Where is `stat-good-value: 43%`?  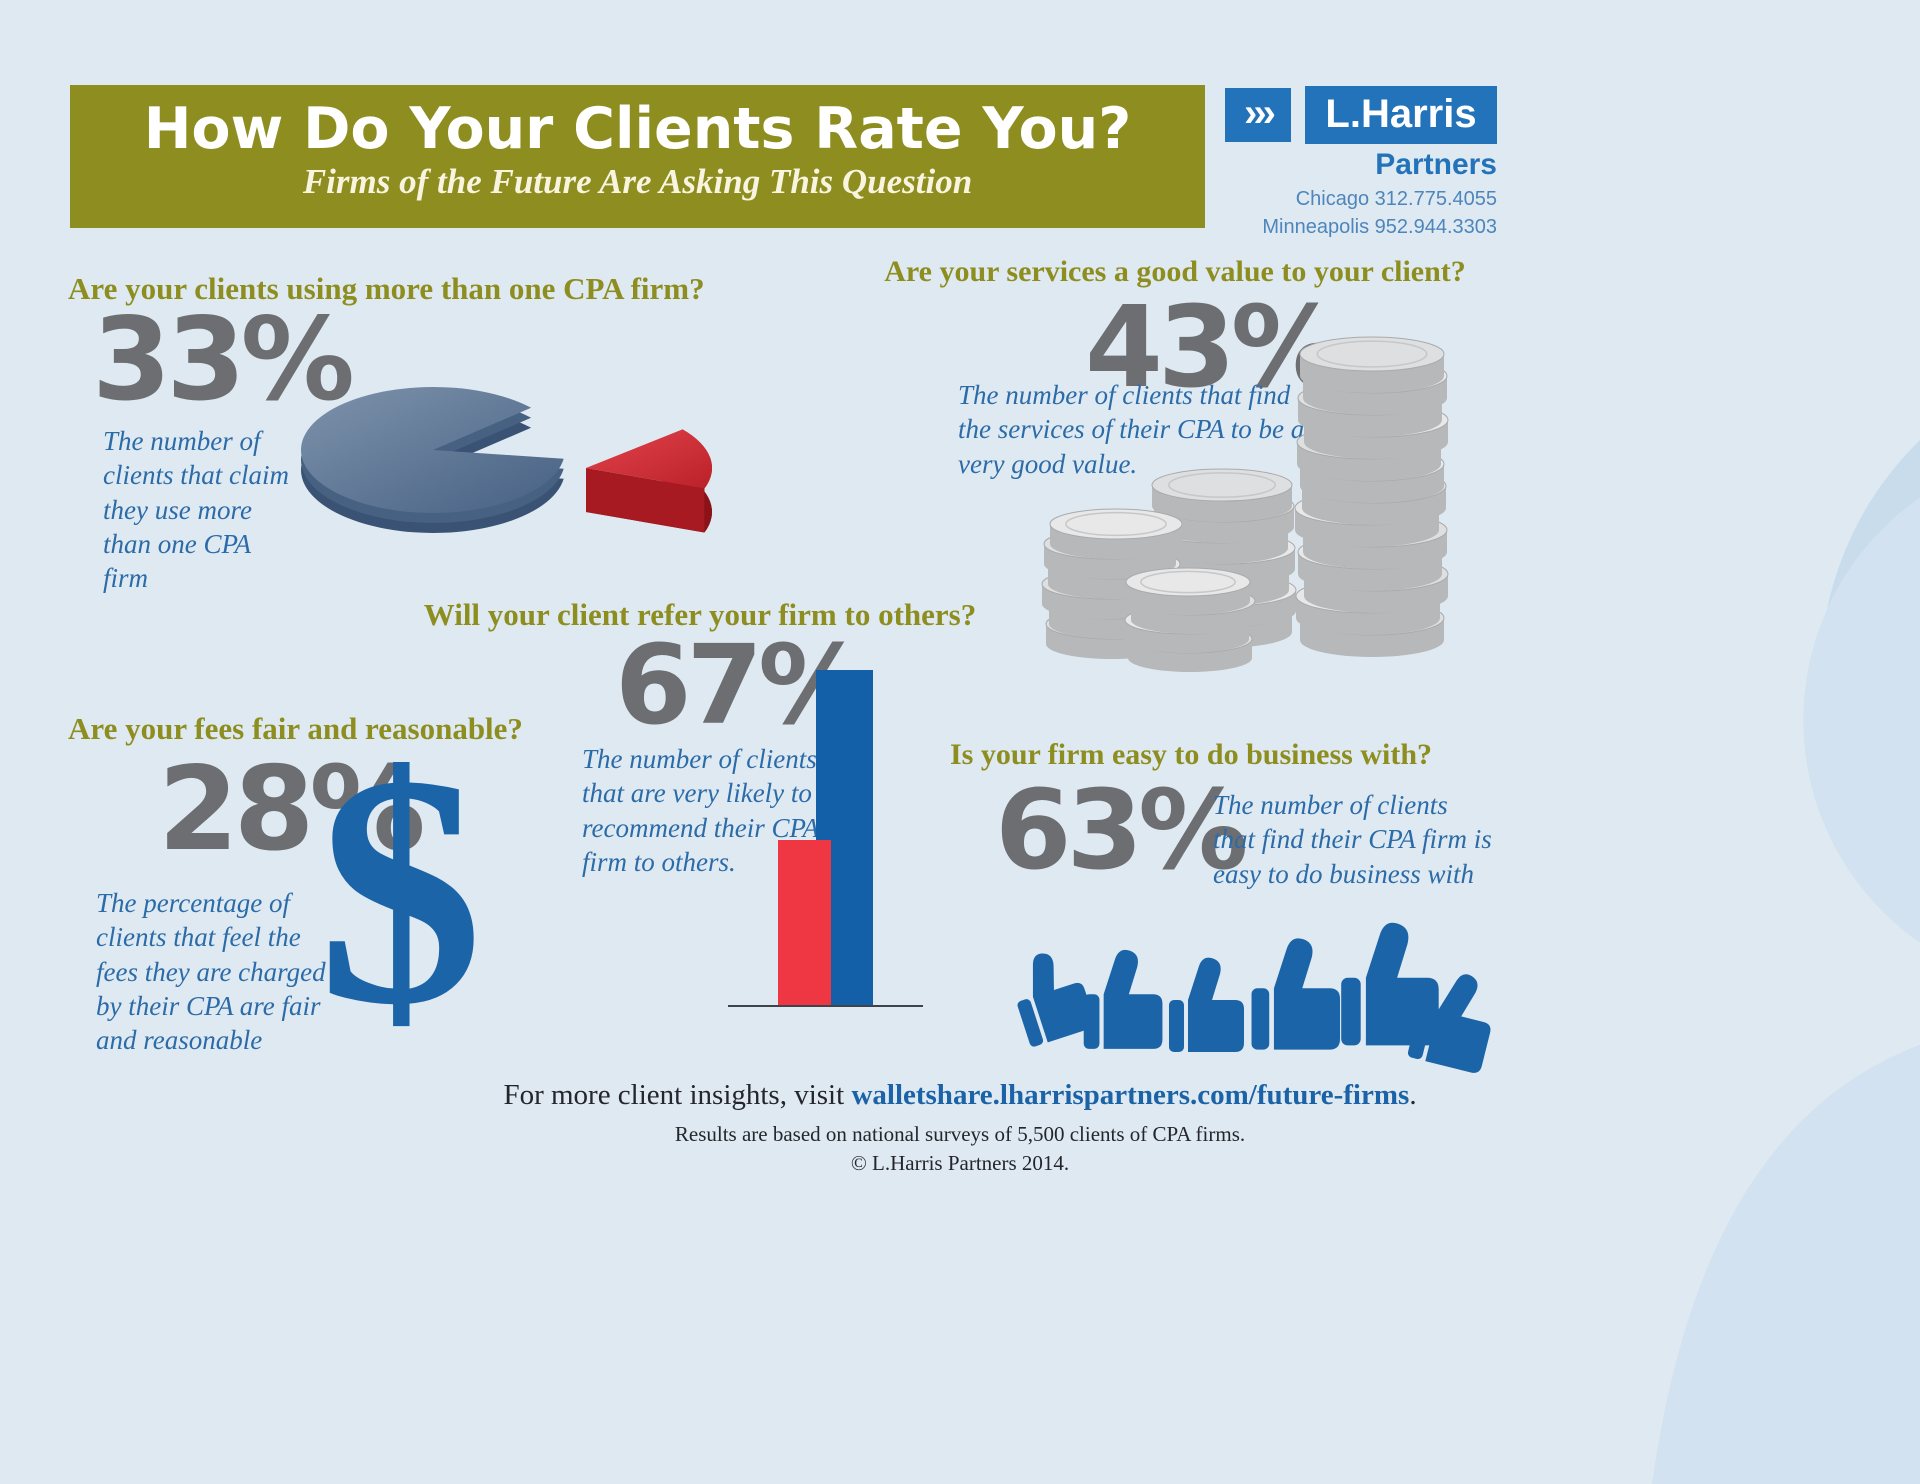
stat-good-value: 43% is located at coordinates (1214, 348).